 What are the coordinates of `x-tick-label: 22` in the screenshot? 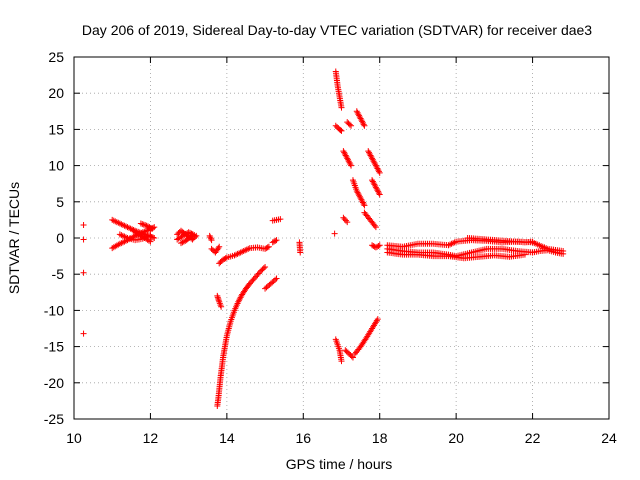 It's located at (533, 438).